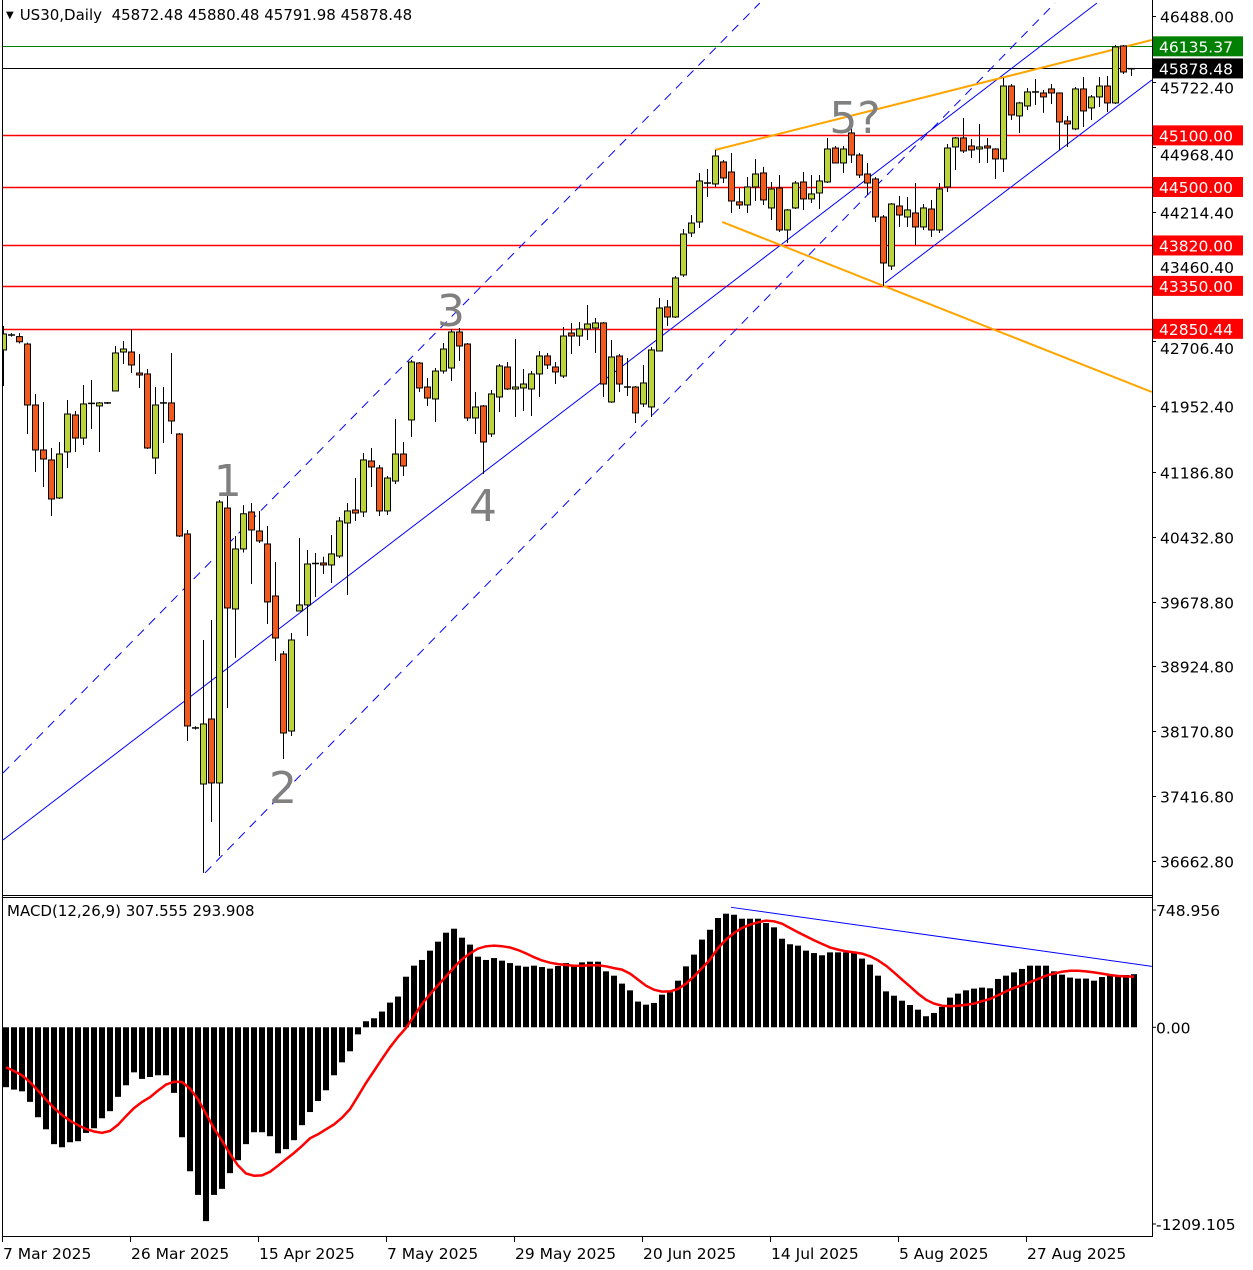 This screenshot has height=1270, width=1253. Describe the element at coordinates (47, 1254) in the screenshot. I see `date-tick-label: 7 Mar 2025` at that location.